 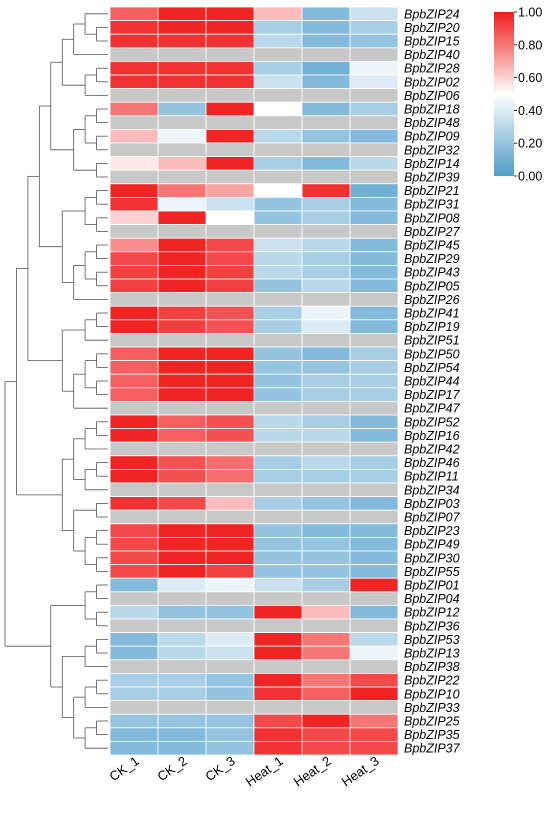 What do you see at coordinates (432, 42) in the screenshot?
I see `row-label: BpbZIP15` at bounding box center [432, 42].